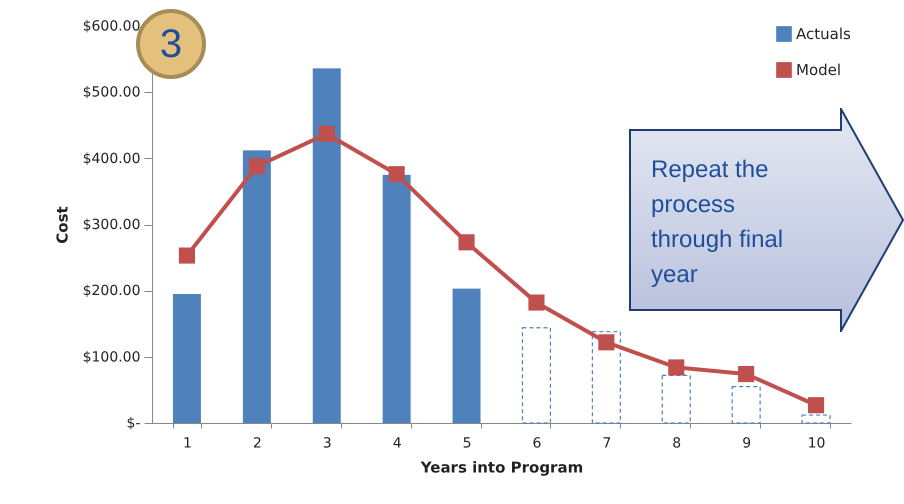  What do you see at coordinates (537, 444) in the screenshot?
I see `x-tick-label: 6` at bounding box center [537, 444].